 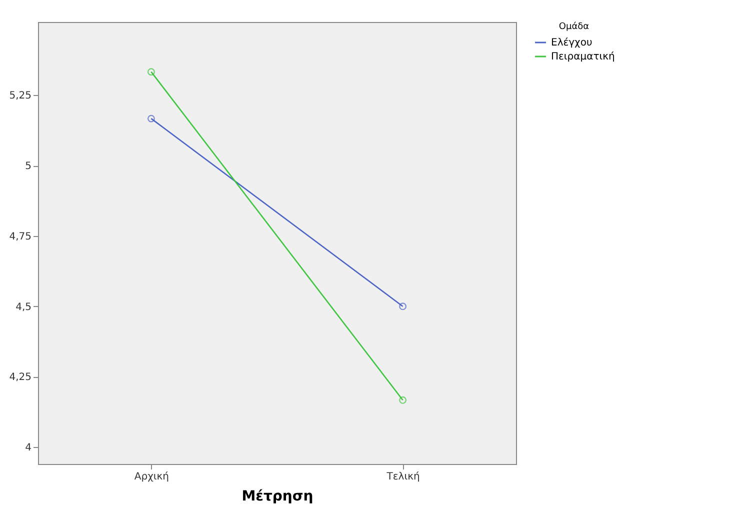 What do you see at coordinates (583, 57) in the screenshot?
I see `legend-label: Πειραματική` at bounding box center [583, 57].